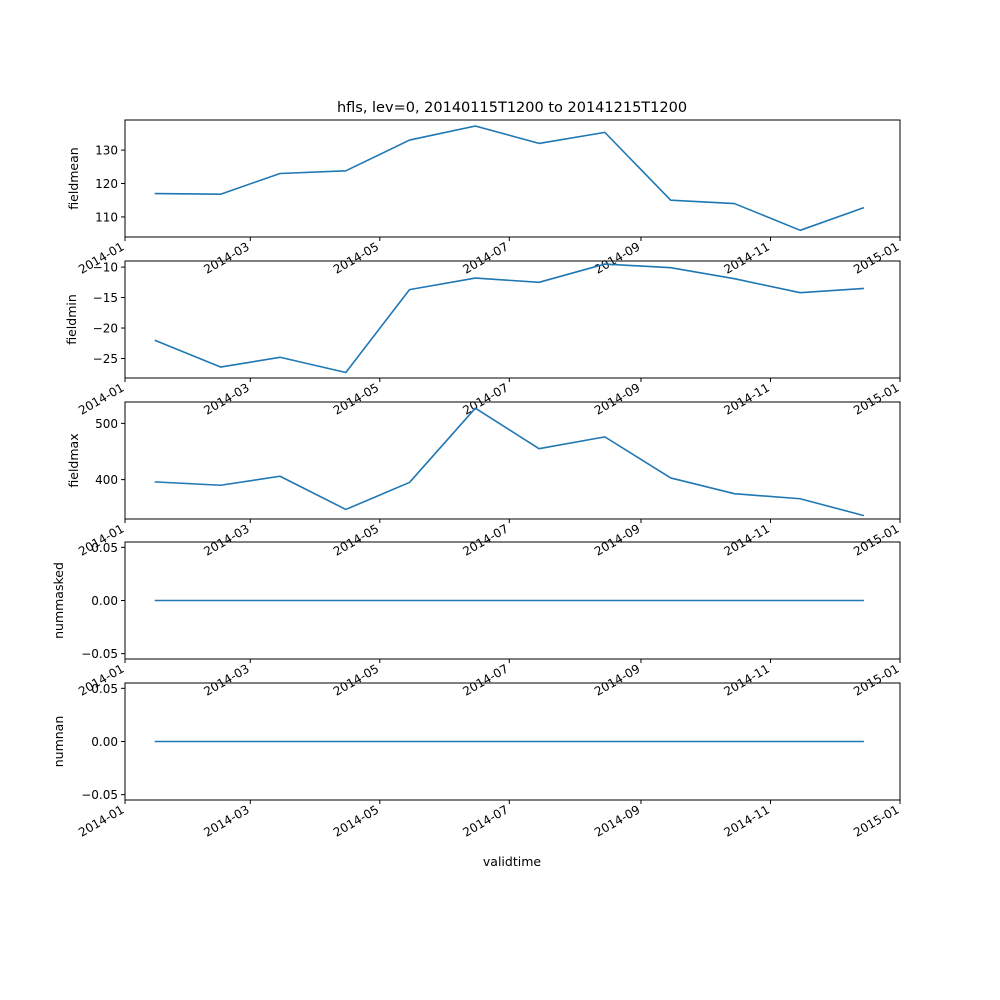 This screenshot has width=1000, height=1000. What do you see at coordinates (512, 861) in the screenshot?
I see `x-axis-label: validtime` at bounding box center [512, 861].